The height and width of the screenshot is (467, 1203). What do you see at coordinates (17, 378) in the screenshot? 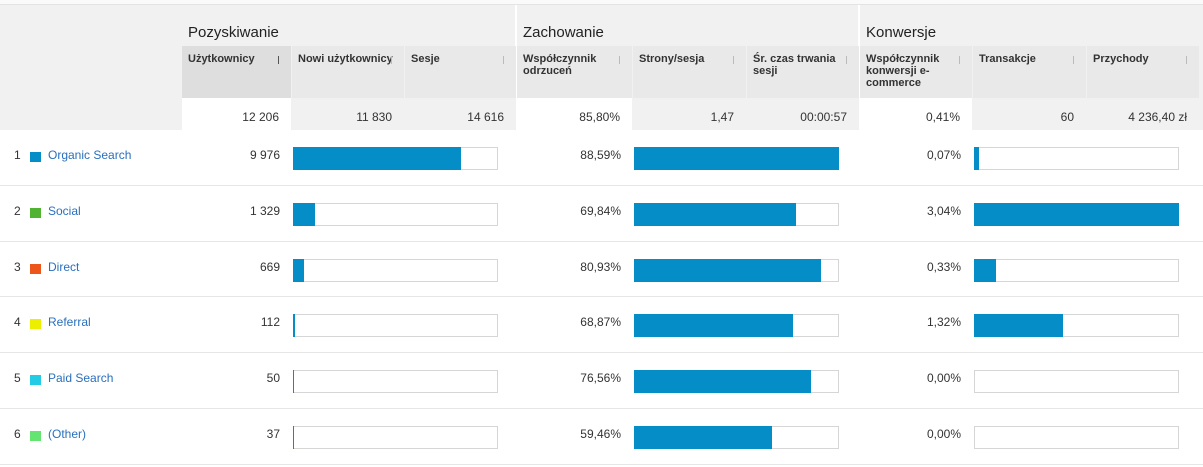
I see `row-rank: 5` at bounding box center [17, 378].